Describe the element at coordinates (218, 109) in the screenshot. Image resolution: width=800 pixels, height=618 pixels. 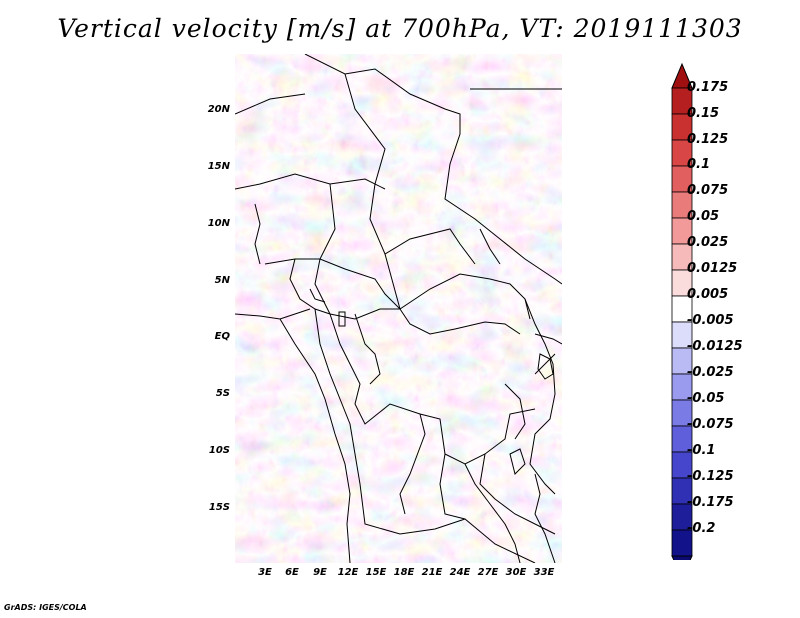
I see `lat-tick-label: 20N` at that location.